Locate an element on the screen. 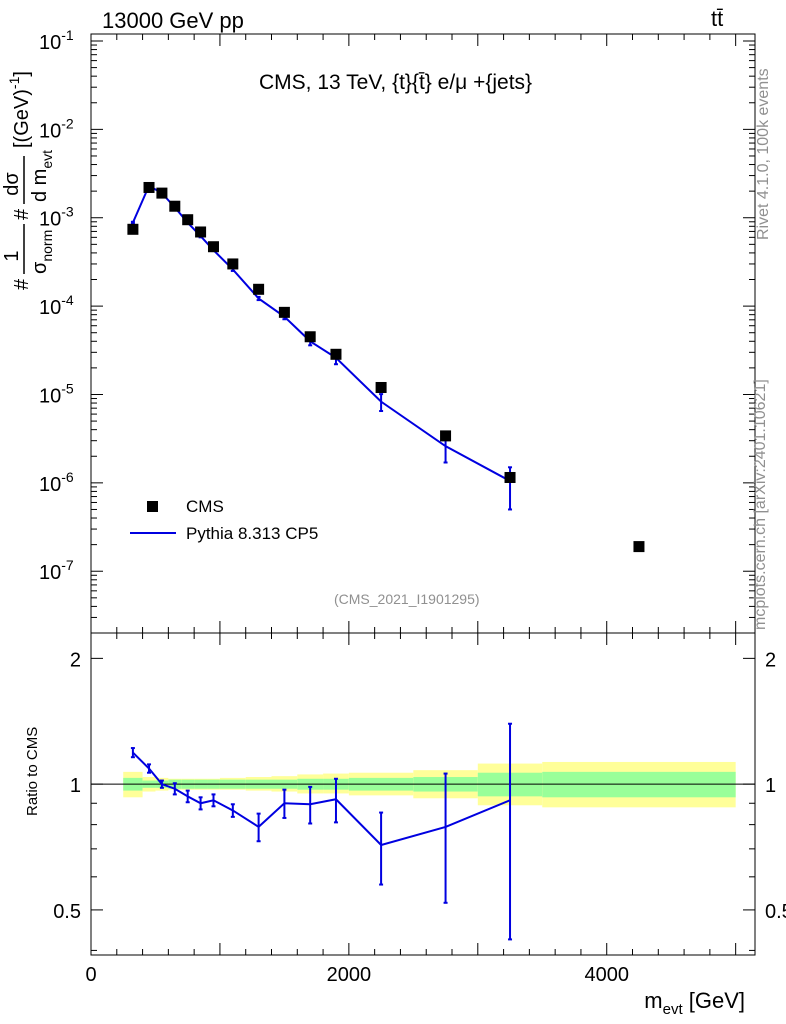 The image size is (786, 1024). ylabel-one: 1 is located at coordinates (12, 255).